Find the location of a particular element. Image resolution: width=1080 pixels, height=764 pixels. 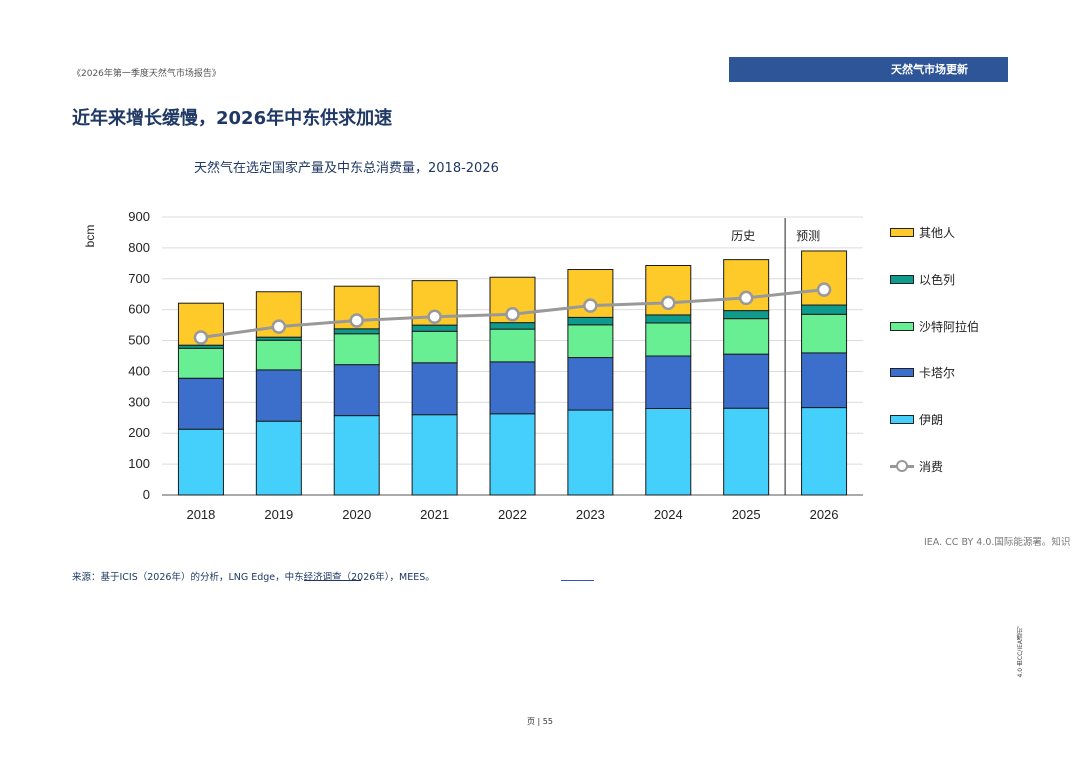

legend-swatch-others is located at coordinates (902, 232).